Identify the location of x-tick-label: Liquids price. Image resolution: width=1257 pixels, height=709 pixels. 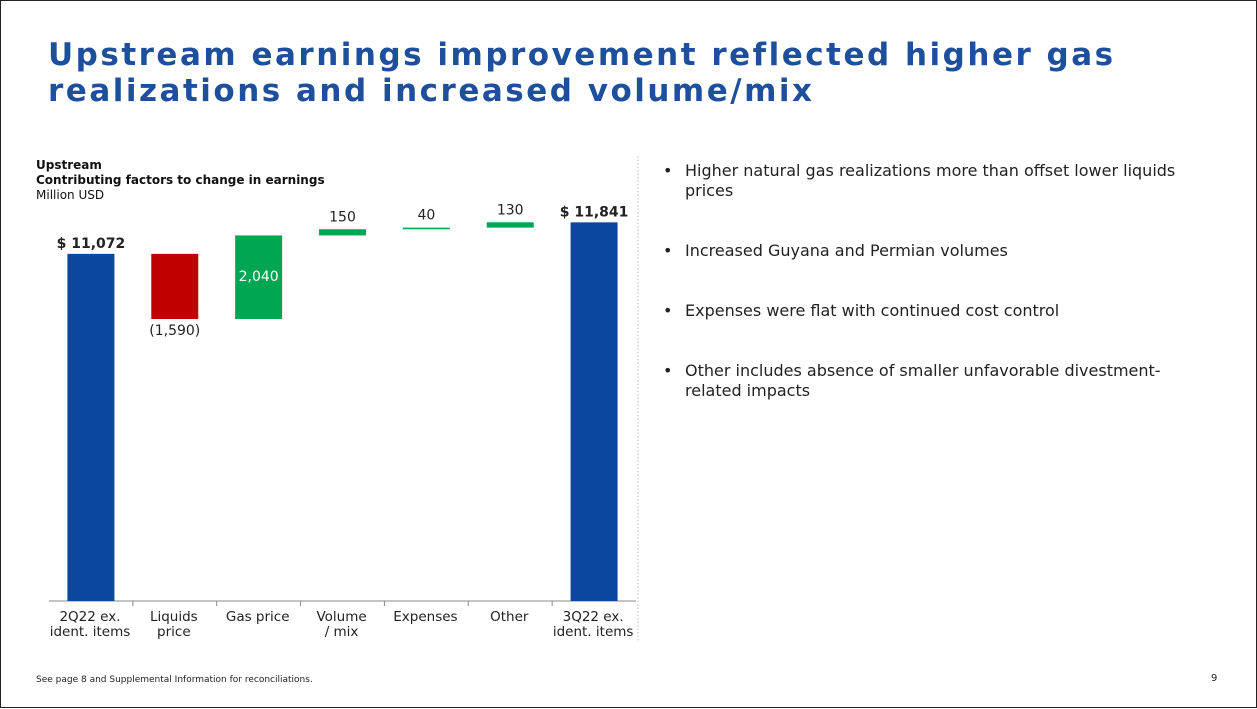
(173, 624).